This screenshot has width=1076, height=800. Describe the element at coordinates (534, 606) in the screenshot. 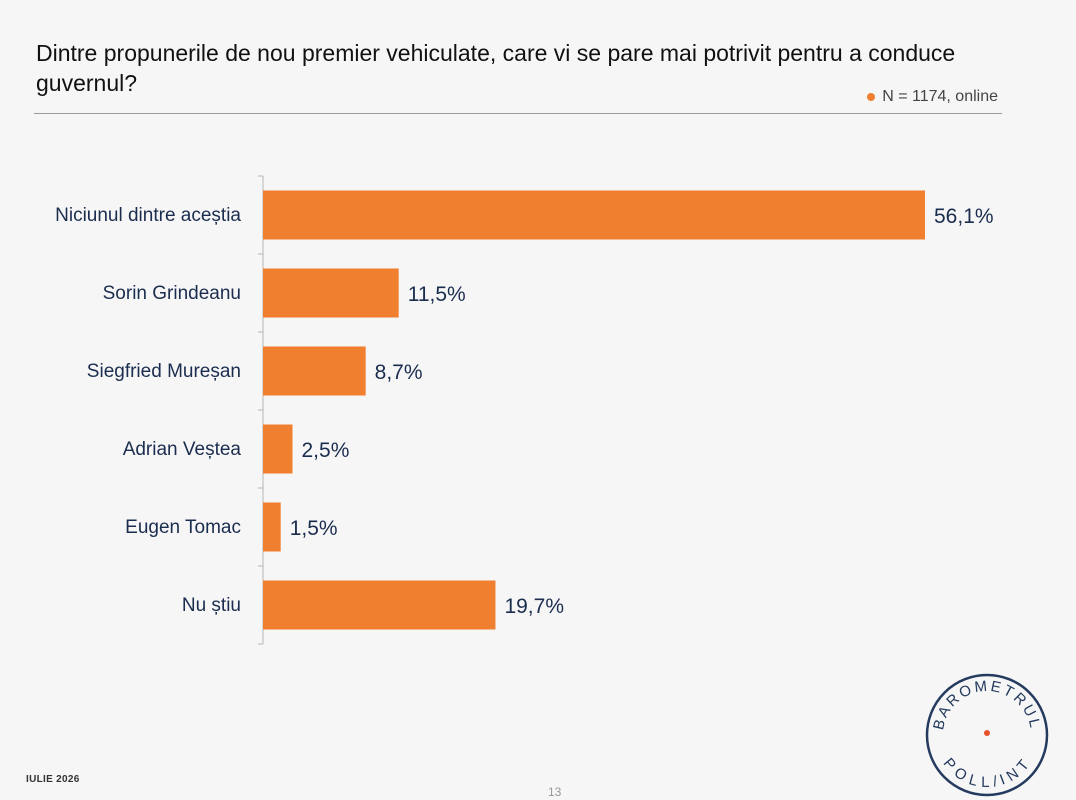

I see `value-label: 19,7%` at that location.